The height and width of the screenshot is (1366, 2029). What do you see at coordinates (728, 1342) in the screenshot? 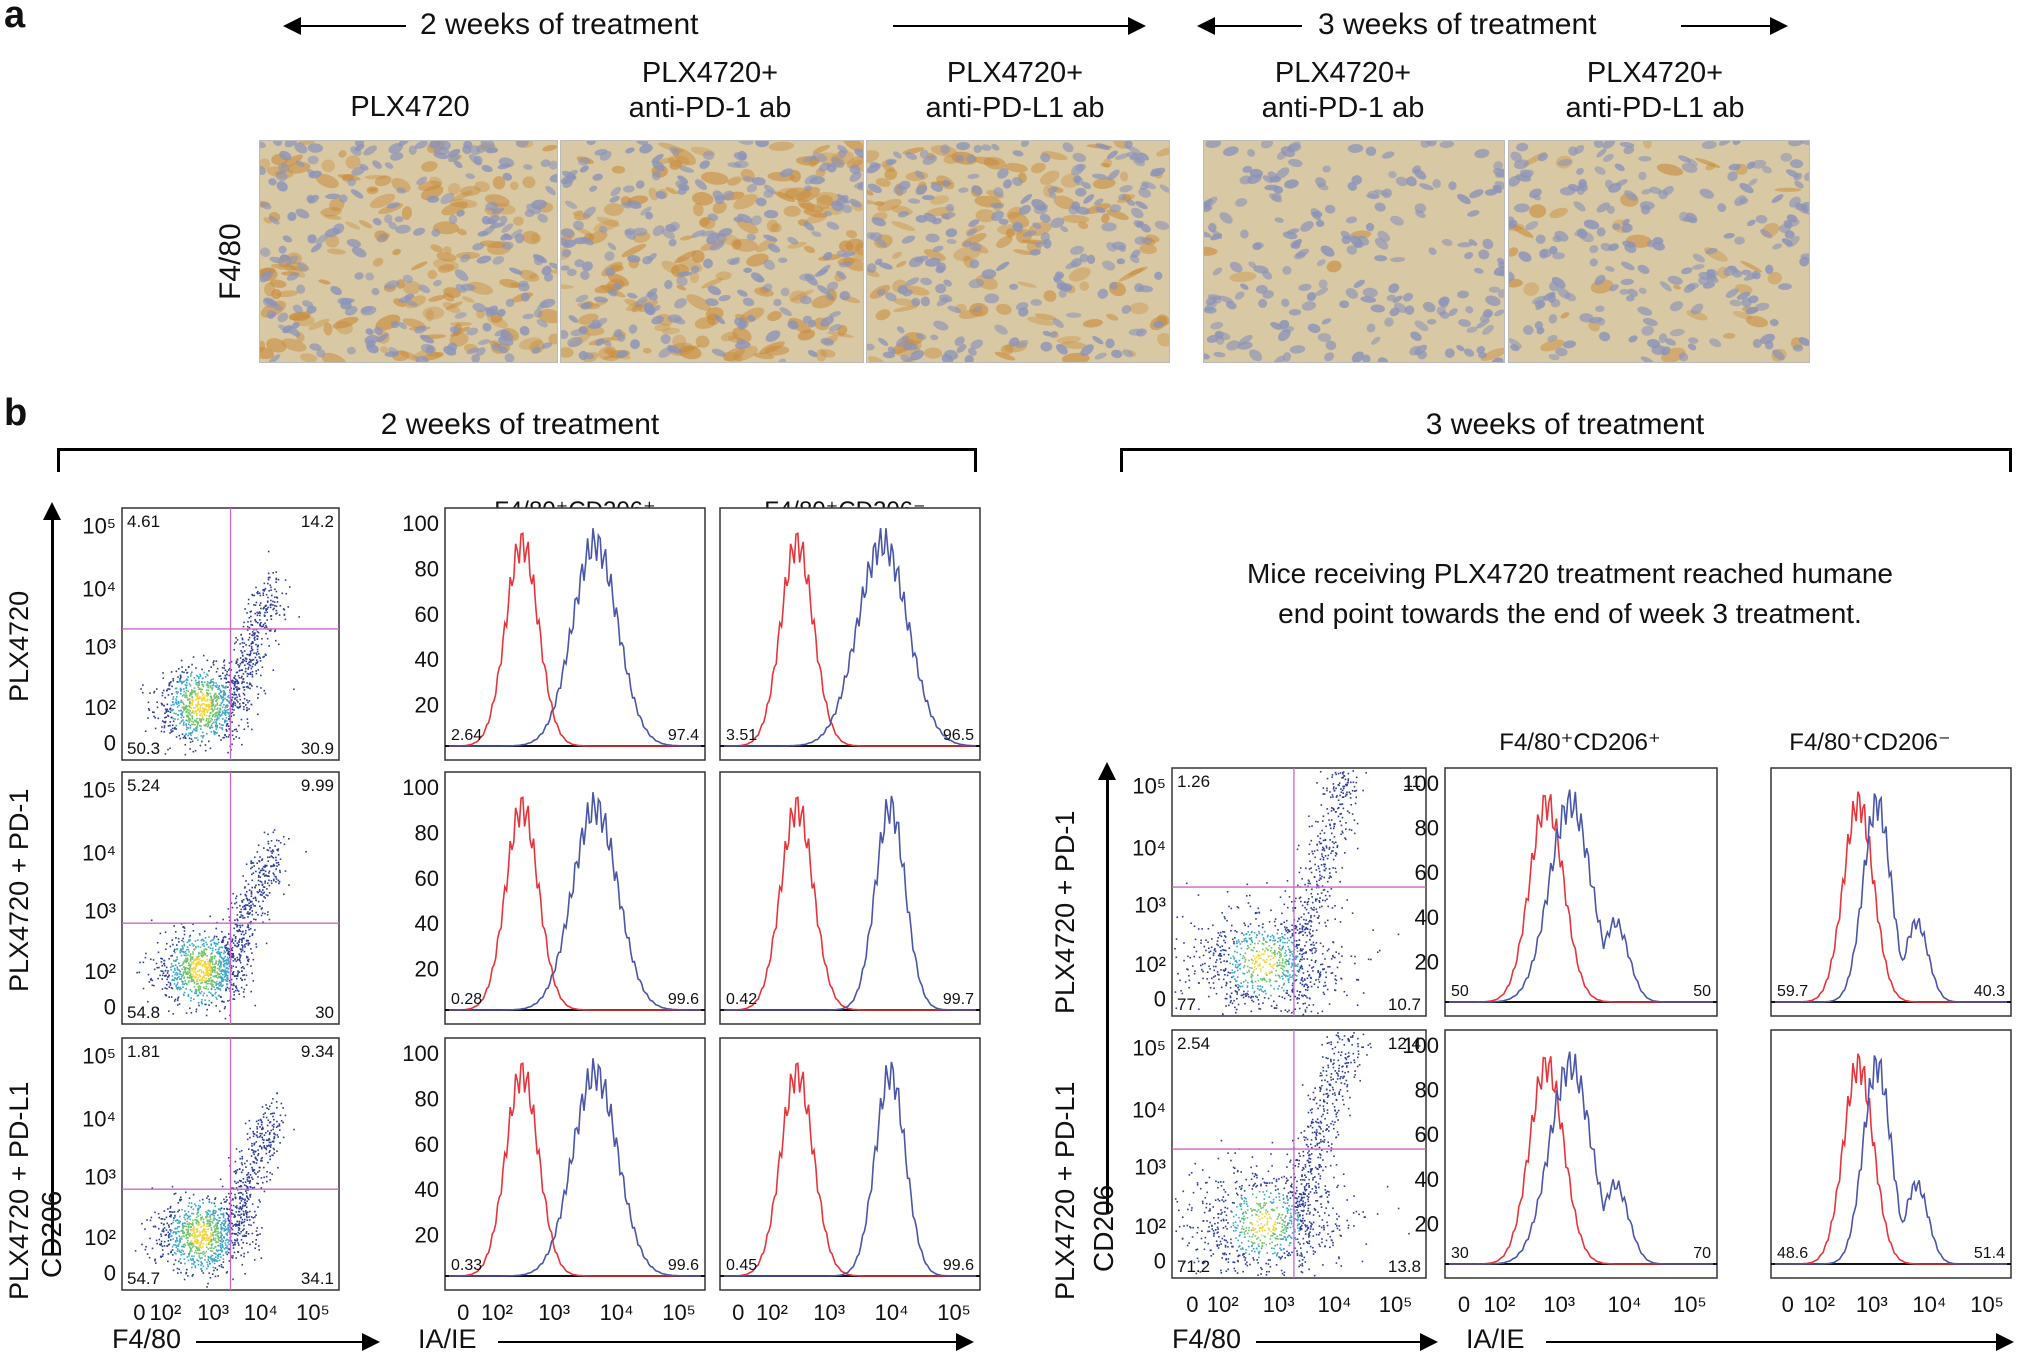
I see `iaie-axis-arrow-2wk` at bounding box center [728, 1342].